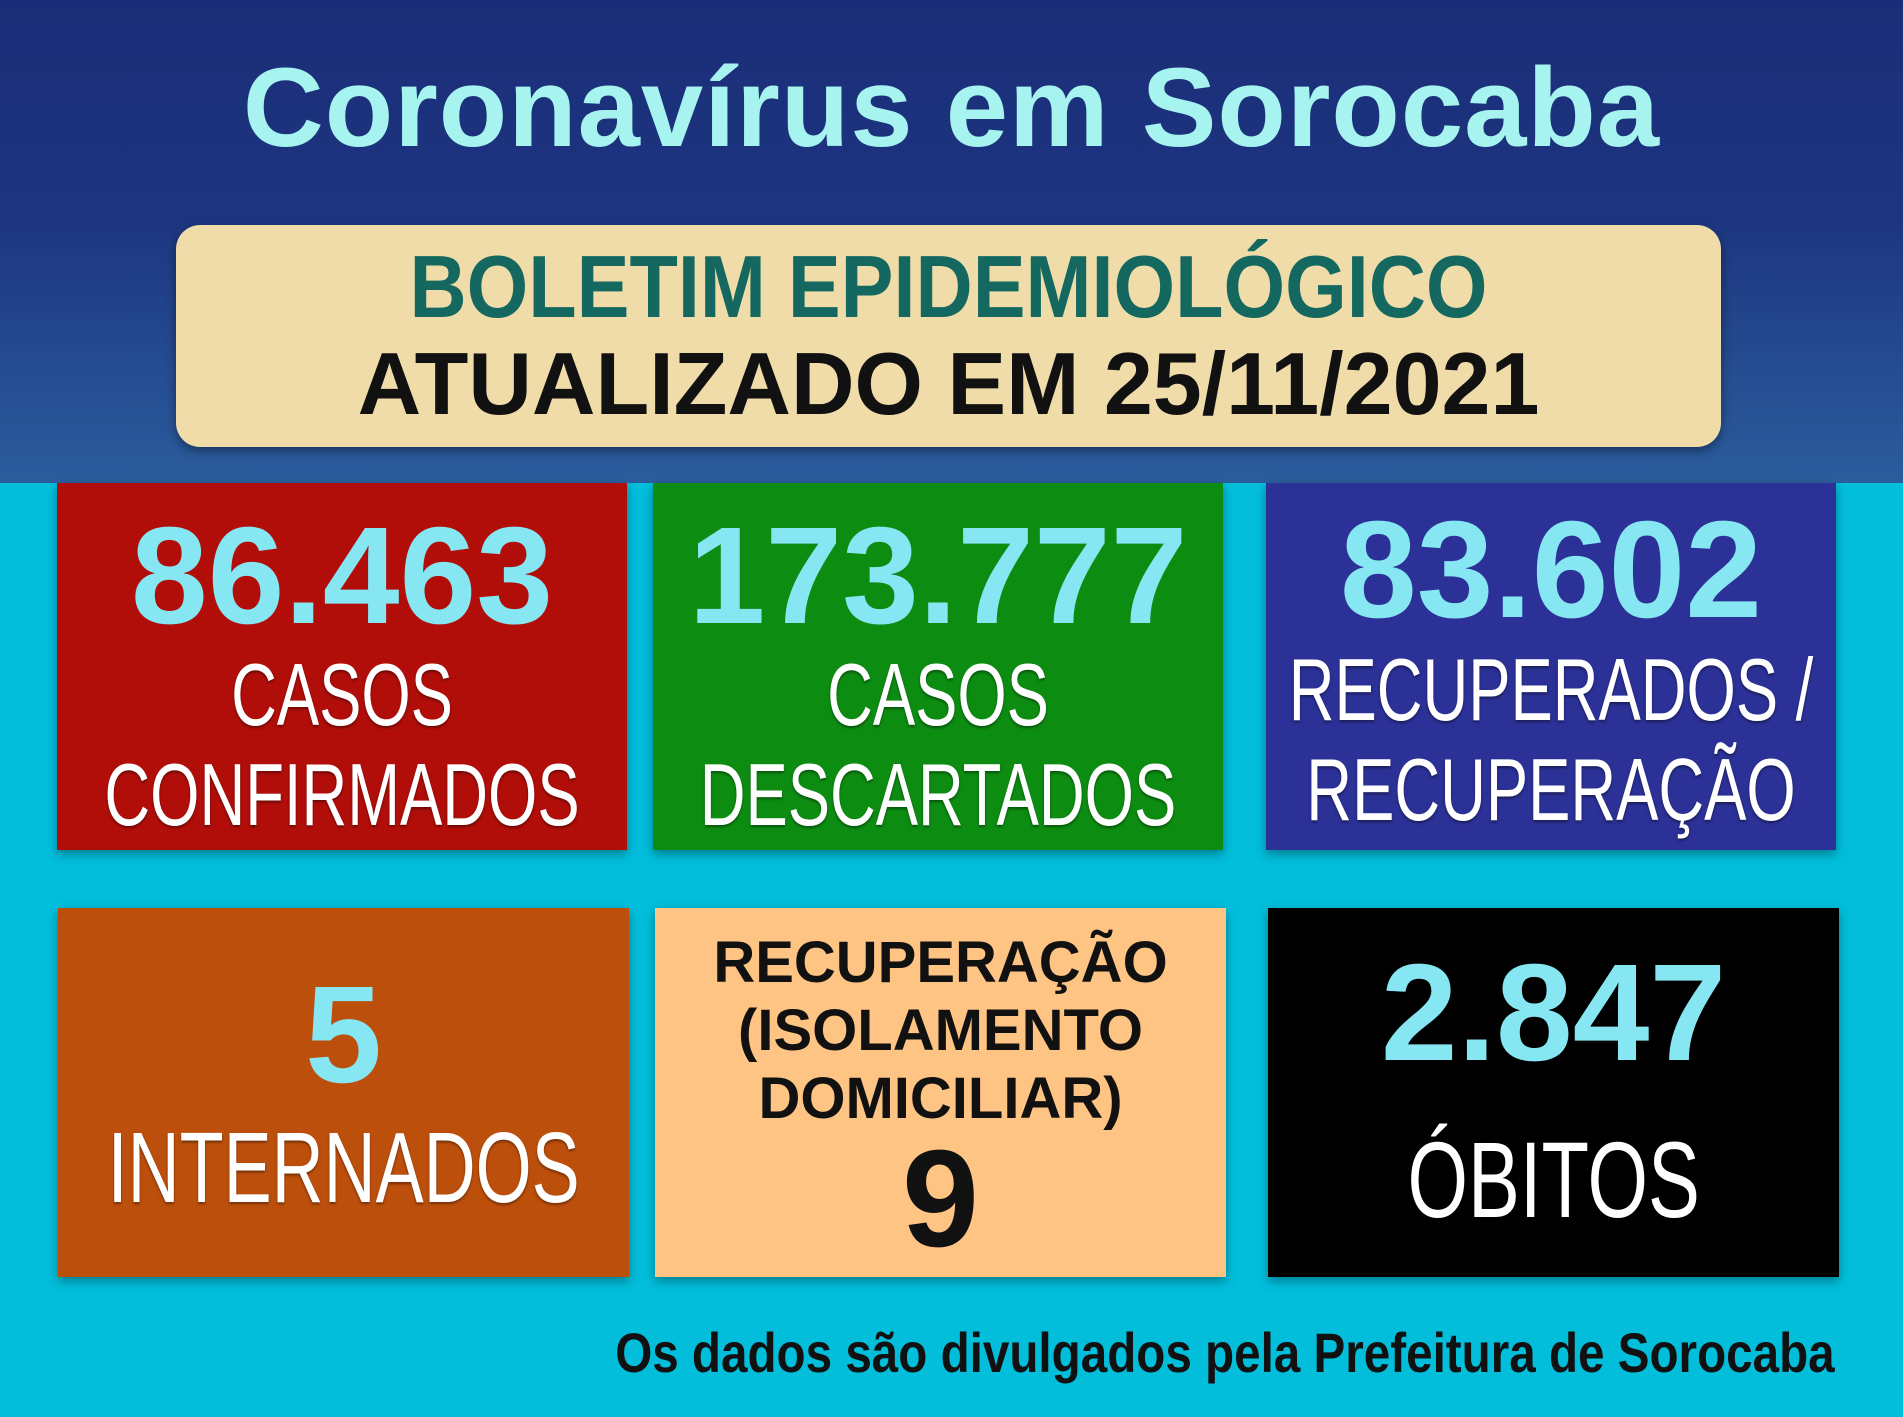  What do you see at coordinates (1553, 1092) in the screenshot?
I see `card-deaths: 2.847 ÓBITOS` at bounding box center [1553, 1092].